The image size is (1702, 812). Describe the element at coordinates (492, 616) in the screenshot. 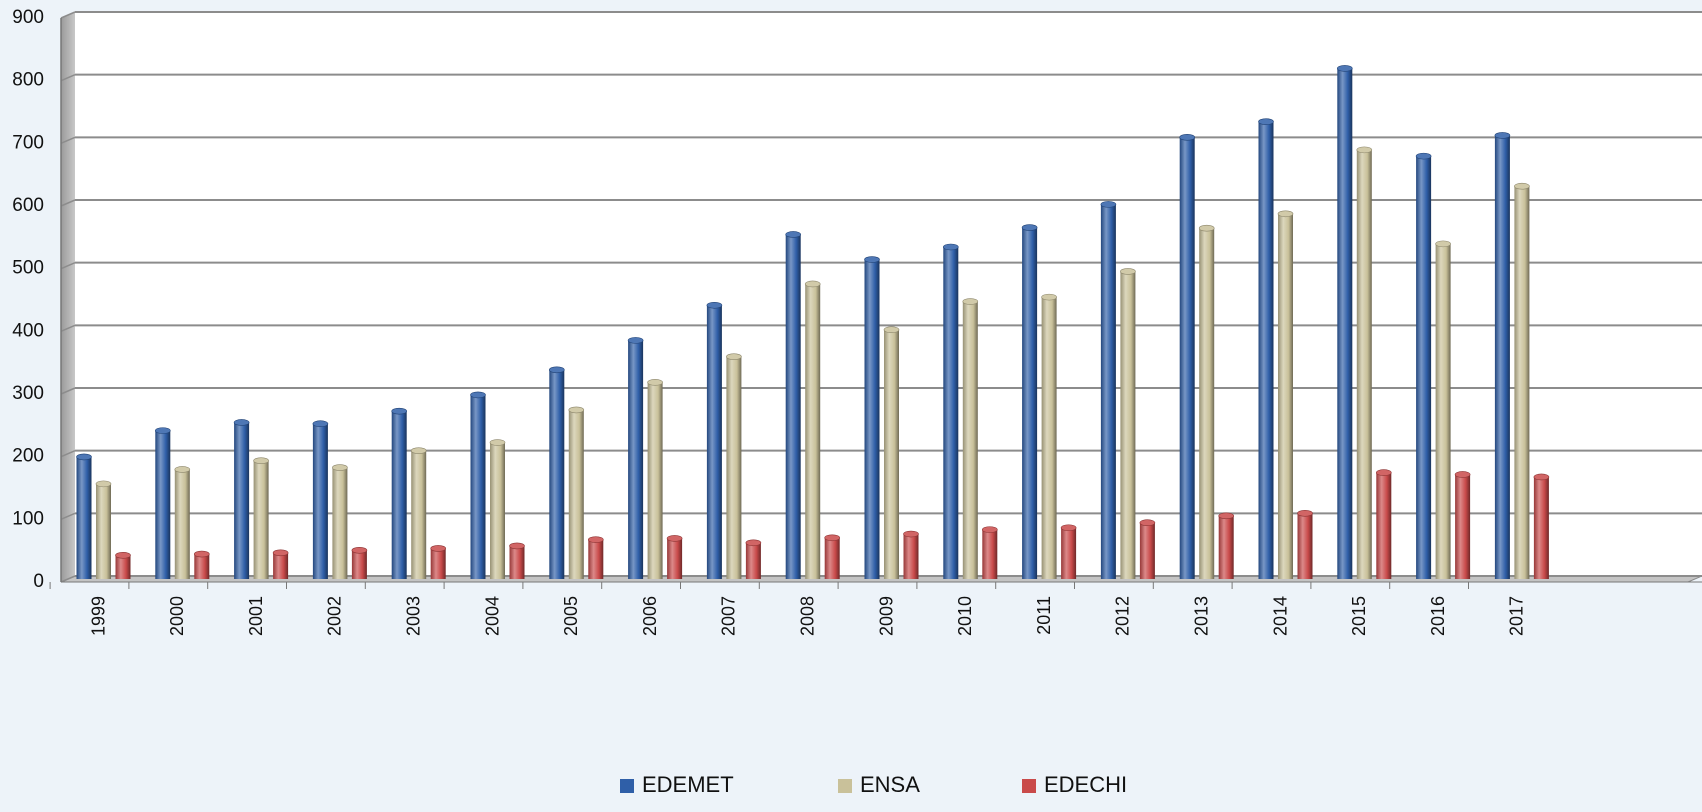

I see `x-tick-label: 2004` at that location.